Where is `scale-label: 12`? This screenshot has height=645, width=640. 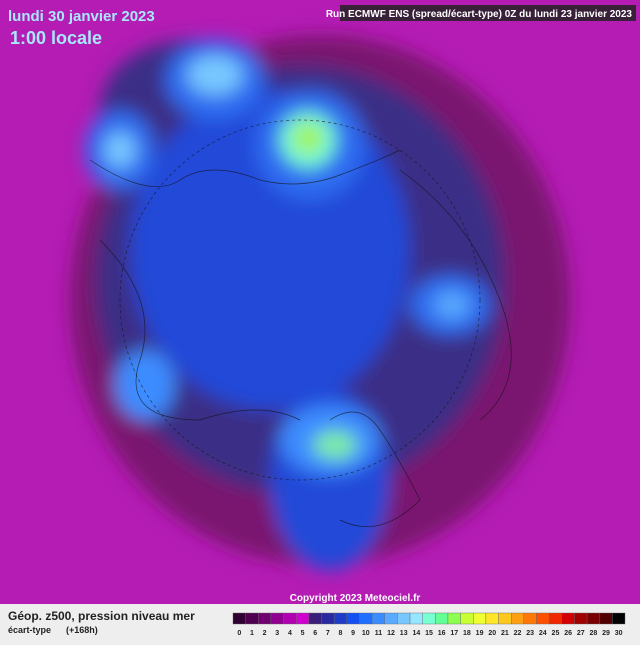
scale-label: 12 is located at coordinates (391, 633).